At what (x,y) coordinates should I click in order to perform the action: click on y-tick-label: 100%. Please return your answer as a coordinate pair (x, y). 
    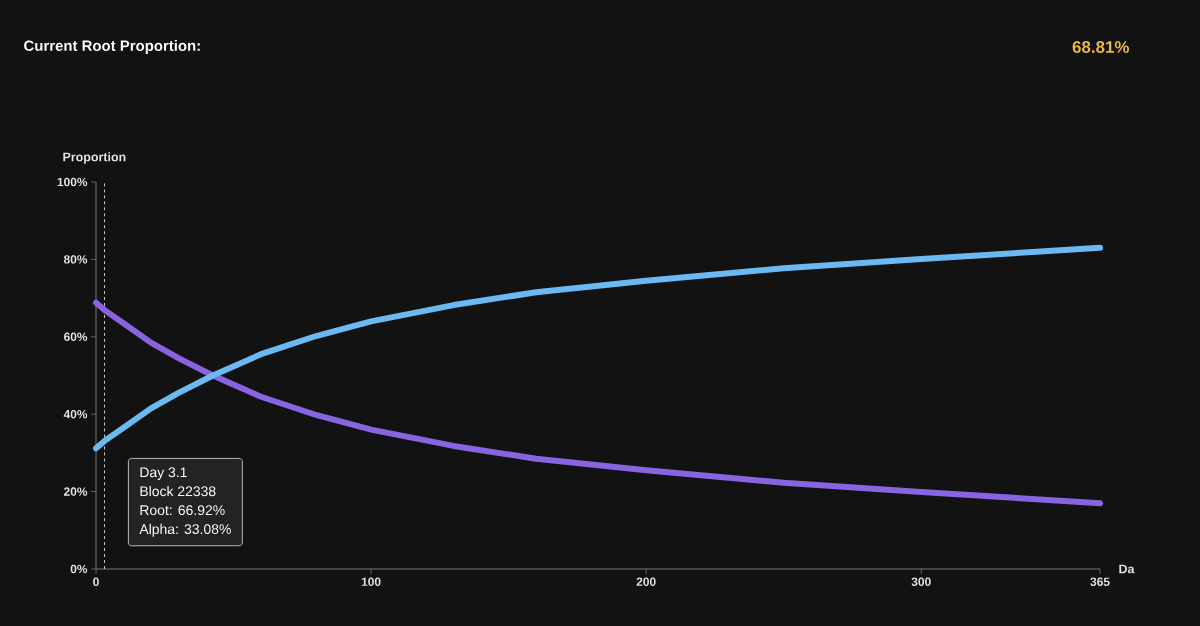
    Looking at the image, I should click on (72, 182).